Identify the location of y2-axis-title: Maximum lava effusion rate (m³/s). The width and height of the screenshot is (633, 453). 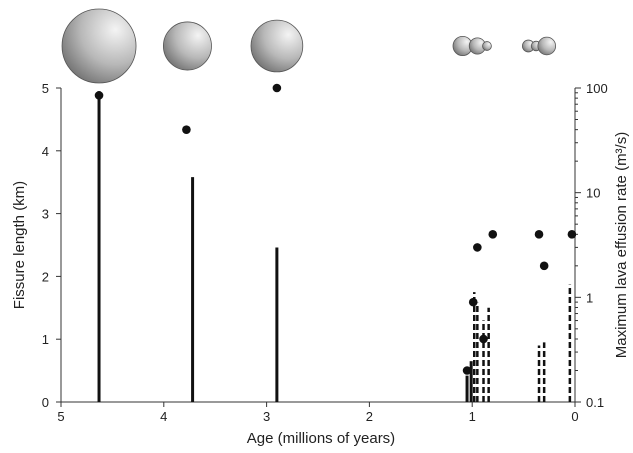
(621, 245).